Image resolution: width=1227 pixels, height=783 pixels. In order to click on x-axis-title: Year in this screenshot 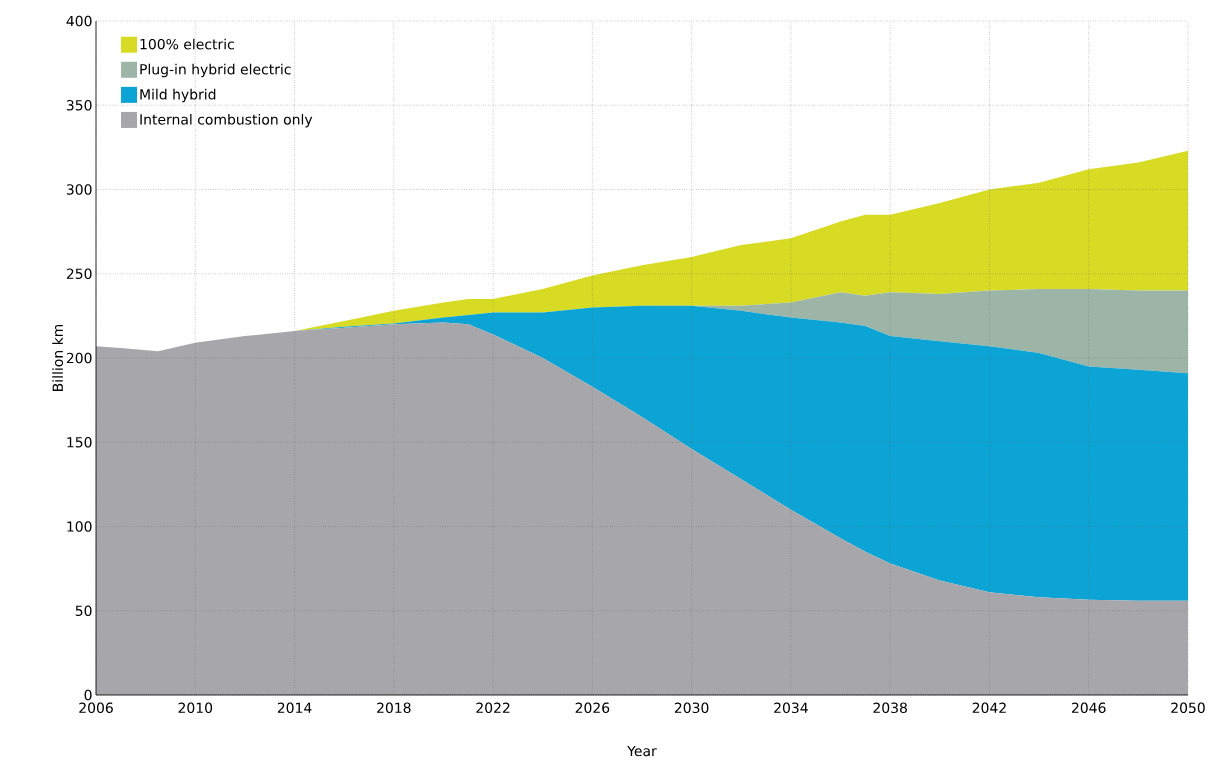, I will do `click(642, 751)`.